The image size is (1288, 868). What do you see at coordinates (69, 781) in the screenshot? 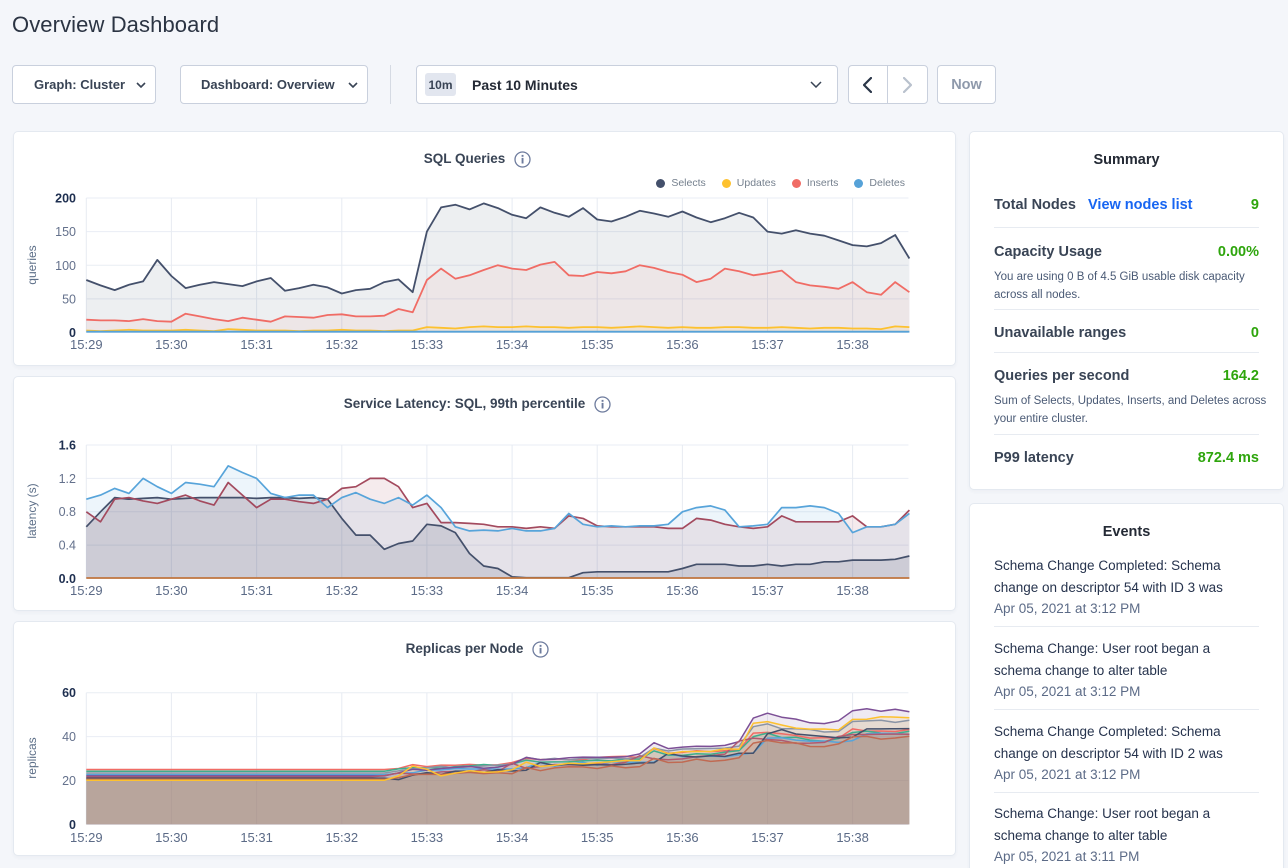
I see `svg-text: 20` at bounding box center [69, 781].